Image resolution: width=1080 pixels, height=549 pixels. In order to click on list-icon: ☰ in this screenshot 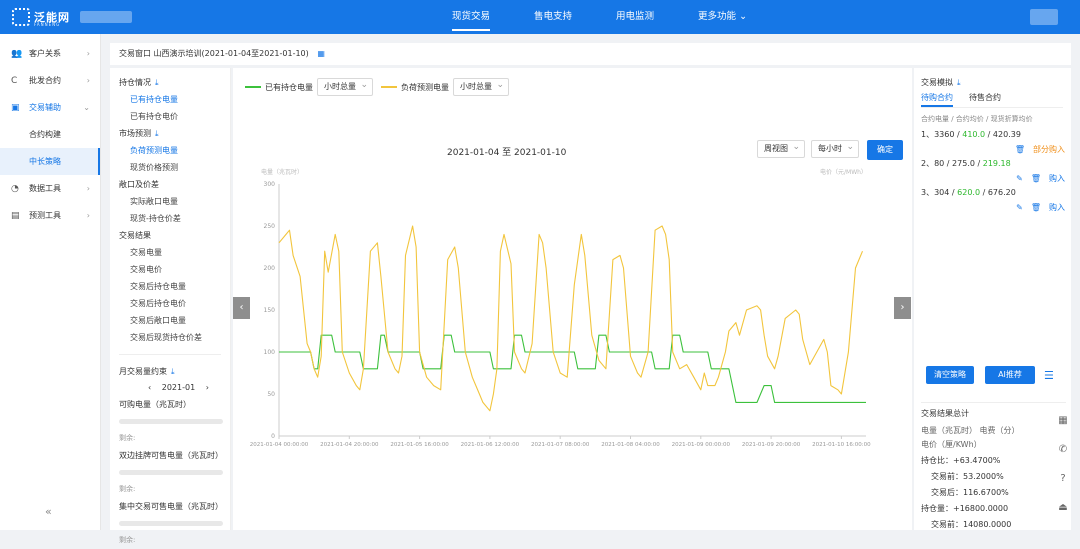, I will do `click(1049, 375)`.